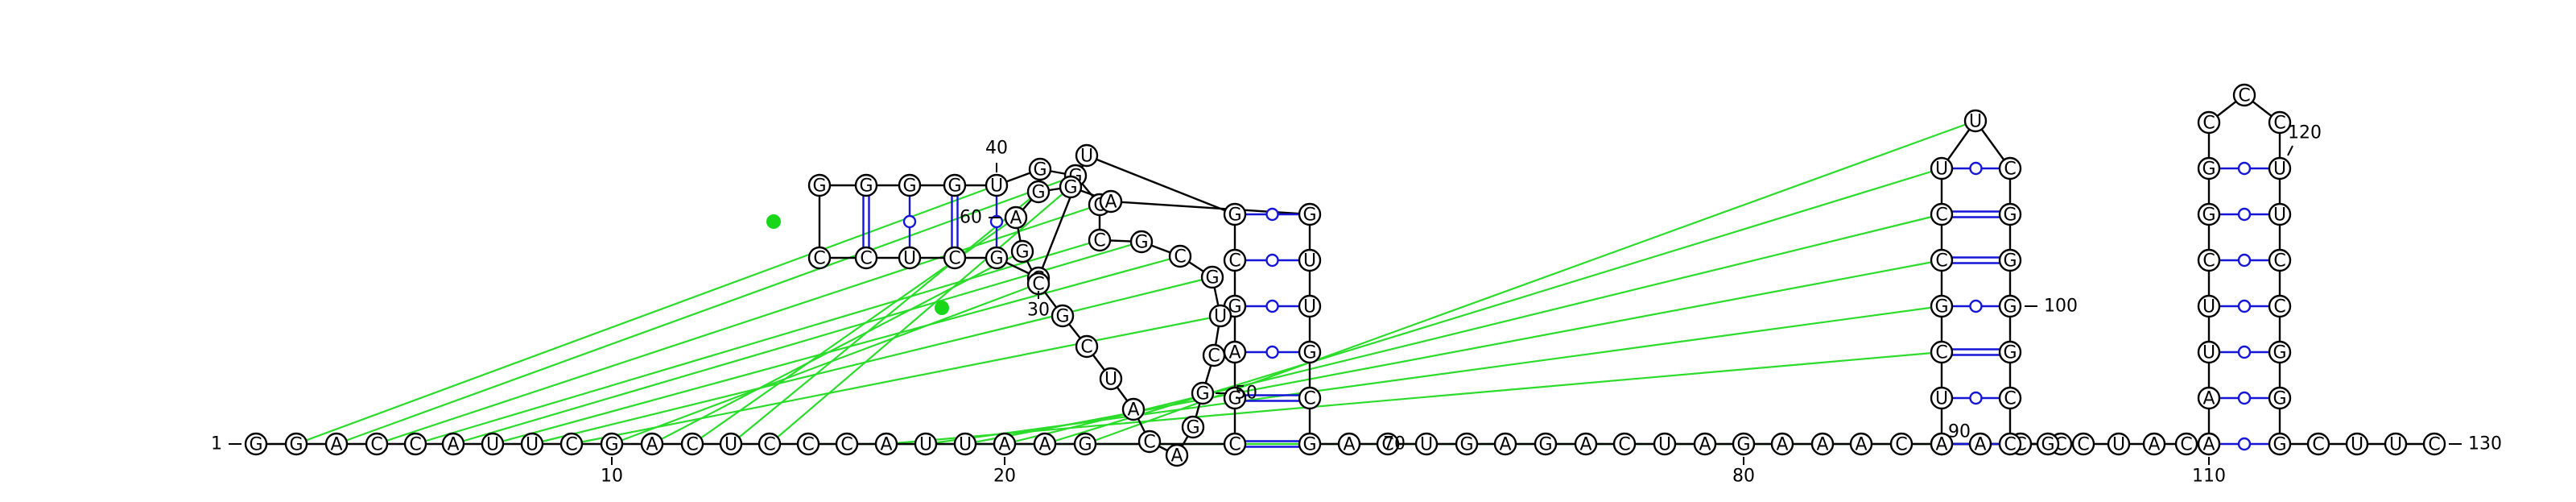 This screenshot has width=2576, height=502. What do you see at coordinates (1246, 394) in the screenshot?
I see `position-label: 50` at bounding box center [1246, 394].